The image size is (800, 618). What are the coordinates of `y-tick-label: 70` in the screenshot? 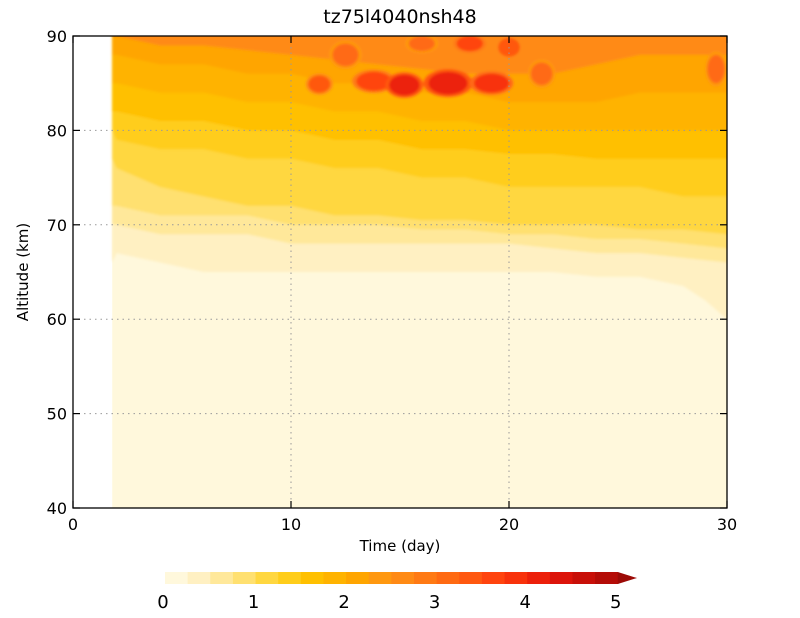 It's located at (57, 225).